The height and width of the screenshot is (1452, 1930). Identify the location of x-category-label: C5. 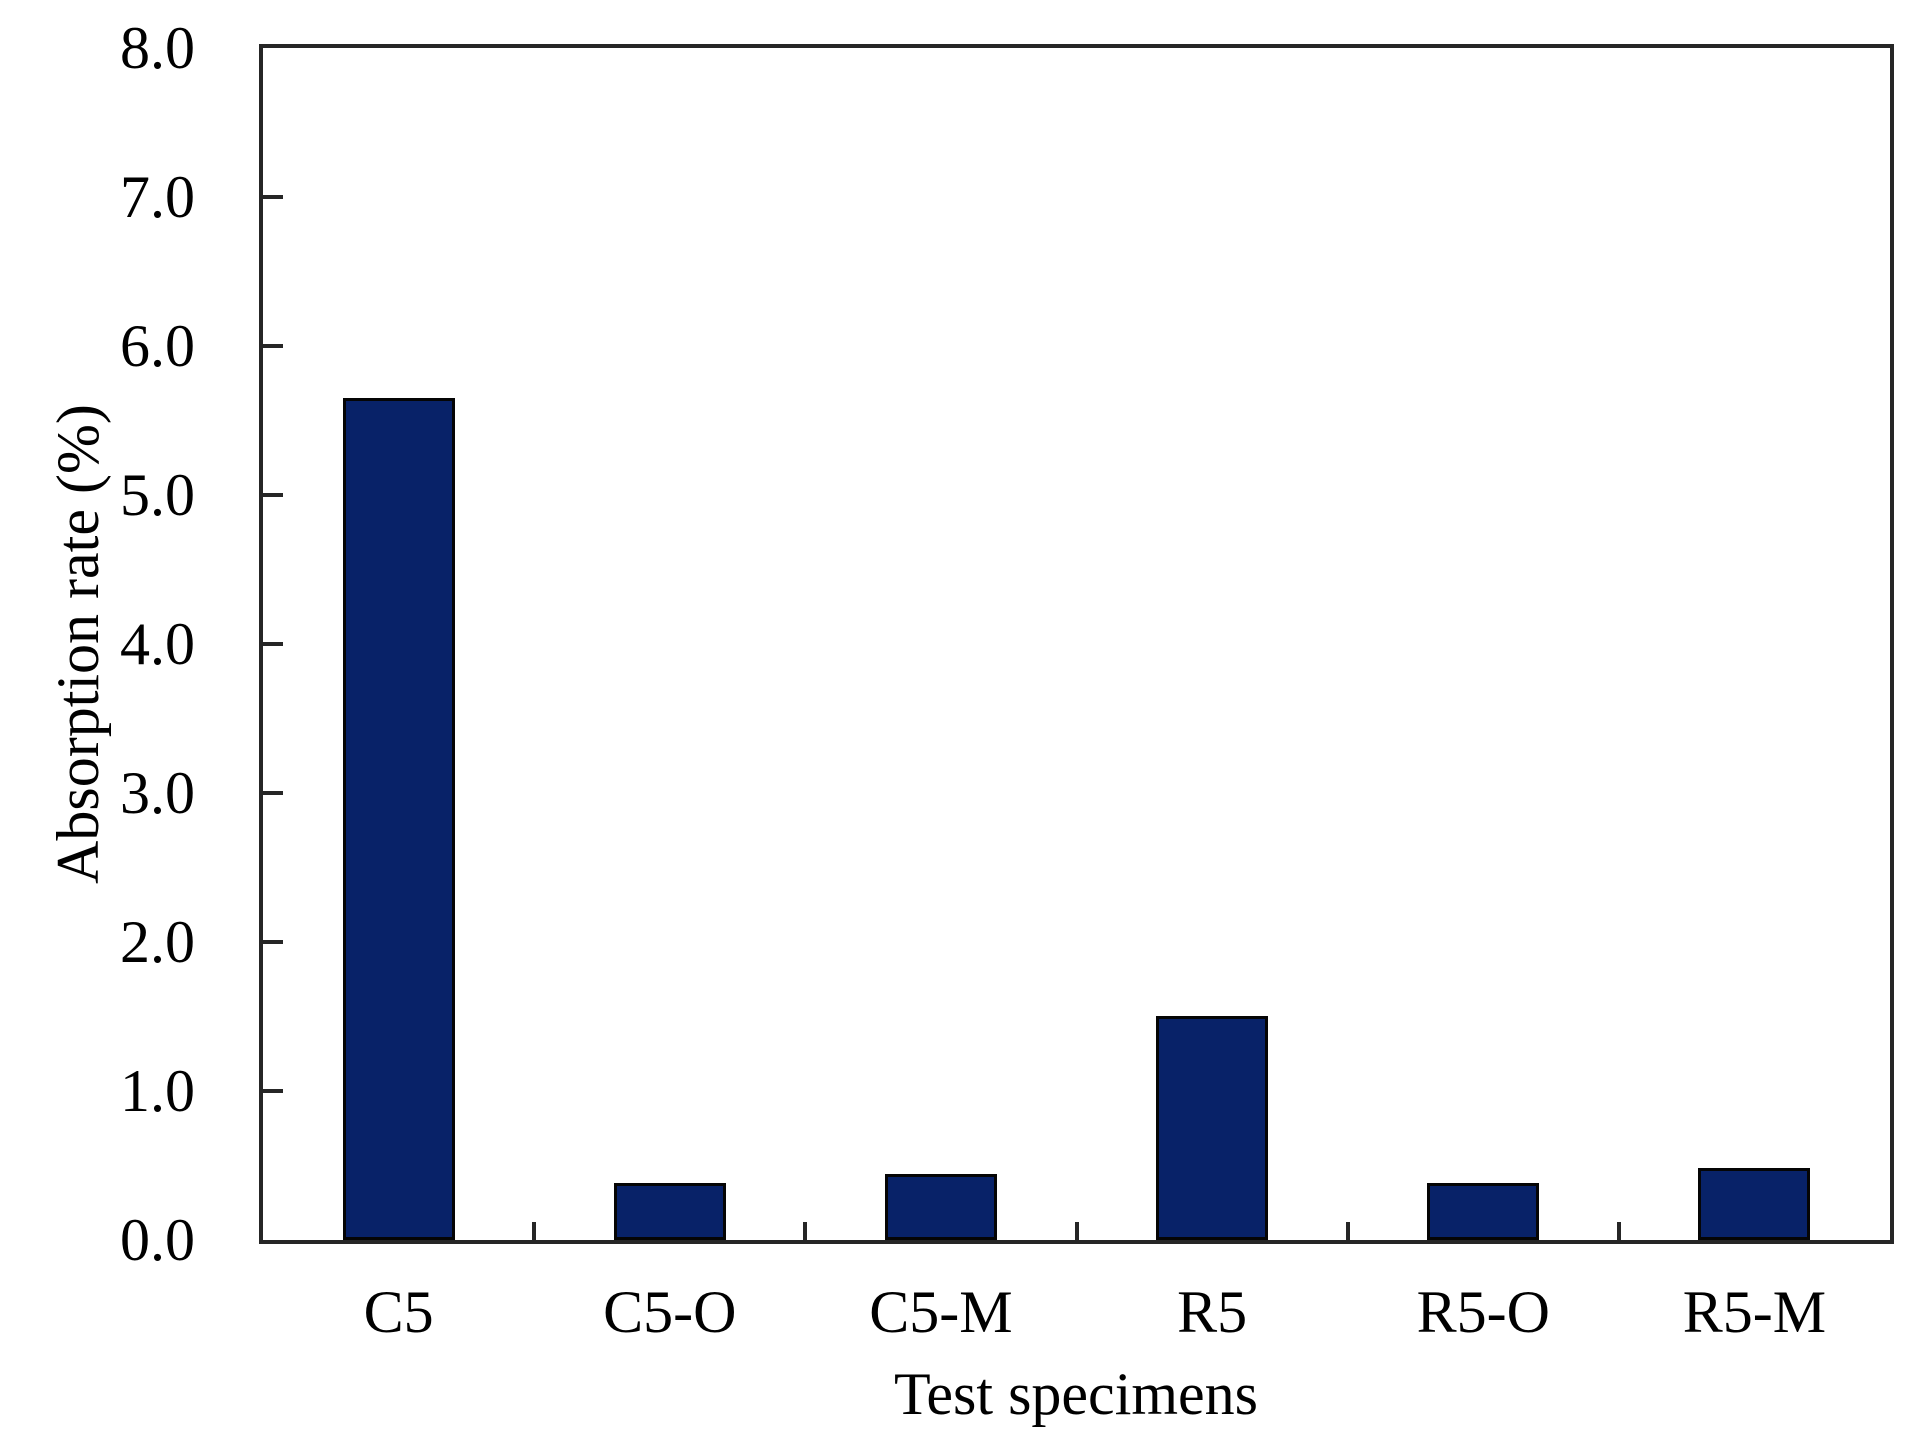
(398, 1312).